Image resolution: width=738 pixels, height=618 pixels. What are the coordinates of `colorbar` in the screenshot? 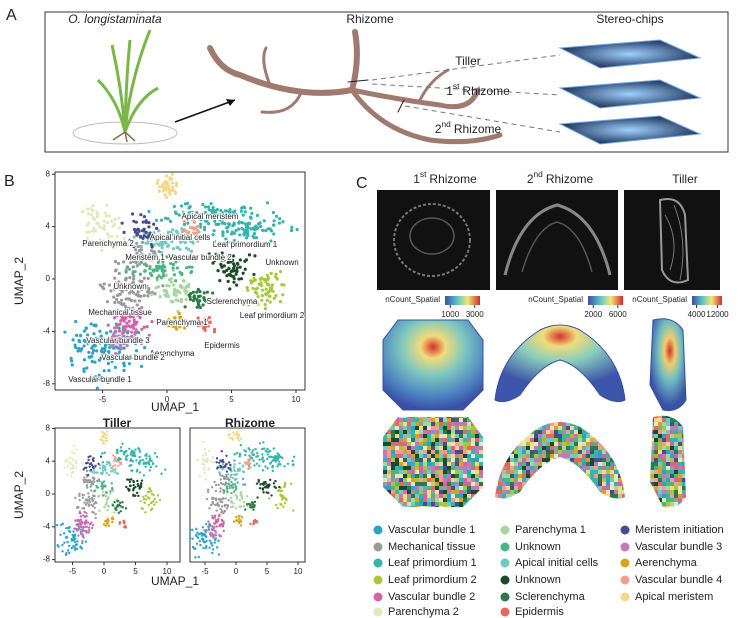 It's located at (462, 300).